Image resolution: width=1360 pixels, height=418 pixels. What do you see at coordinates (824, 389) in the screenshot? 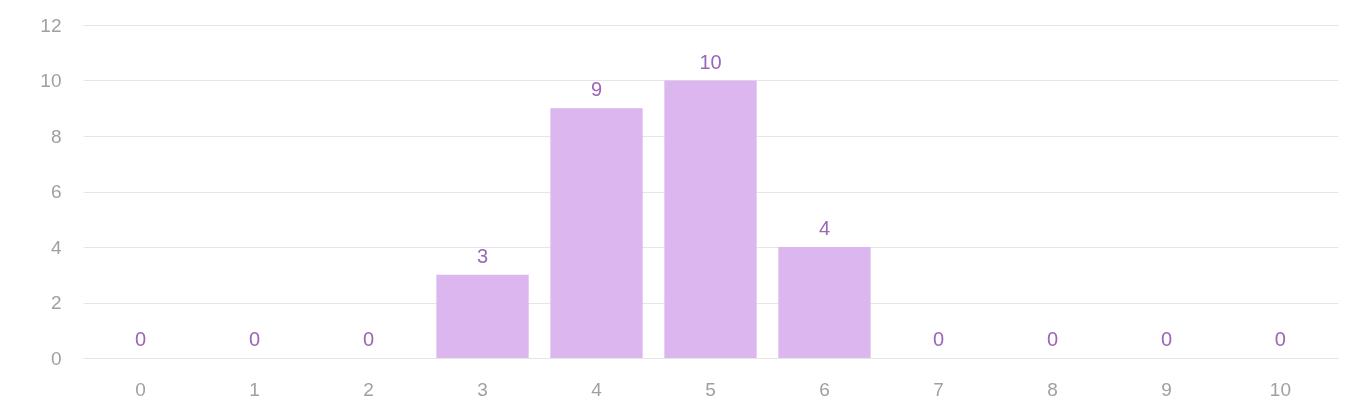
I see `x-tick-label: 6` at bounding box center [824, 389].